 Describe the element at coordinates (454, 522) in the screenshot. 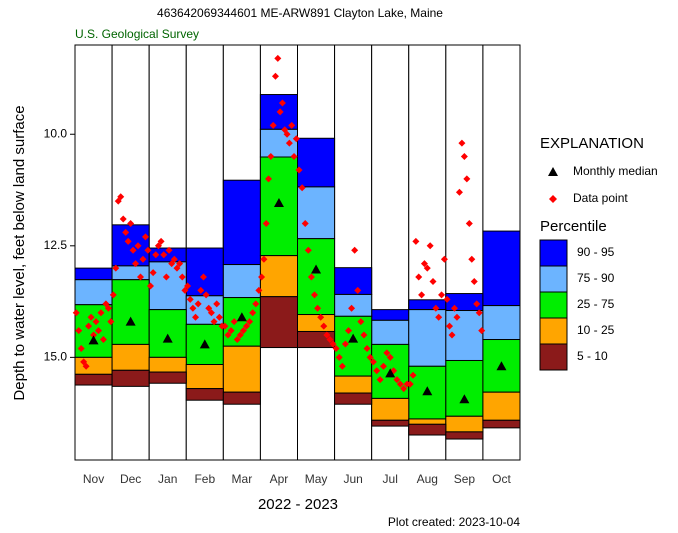

I see `footnote: Plot created: 2023-10-04` at that location.